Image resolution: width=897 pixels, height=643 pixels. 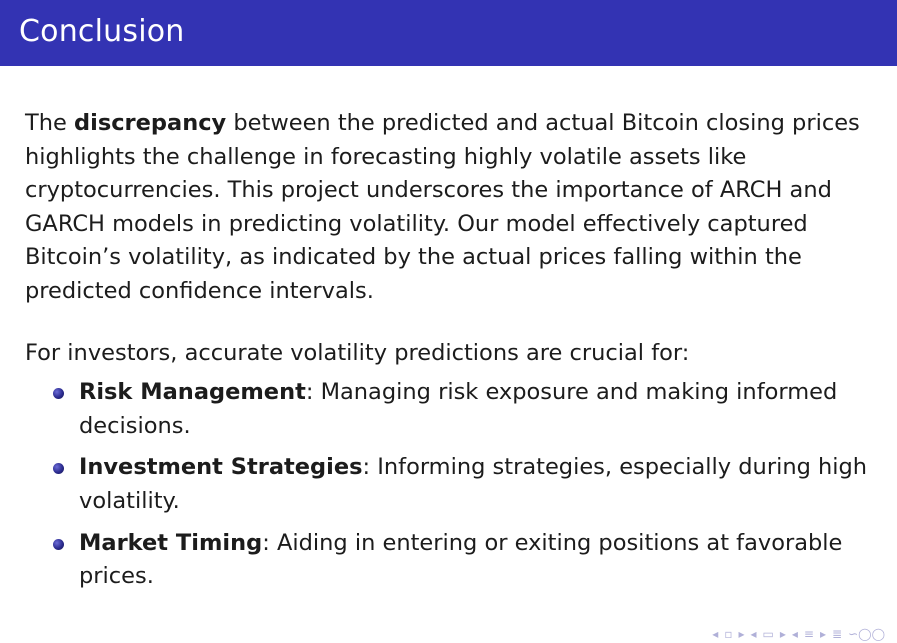 What do you see at coordinates (768, 634) in the screenshot?
I see `subsection-icon: ▭` at bounding box center [768, 634].